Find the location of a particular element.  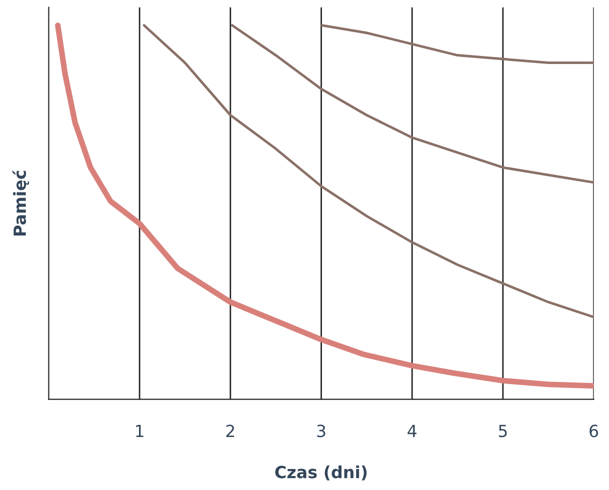

x-tick-label: 6 is located at coordinates (594, 431).